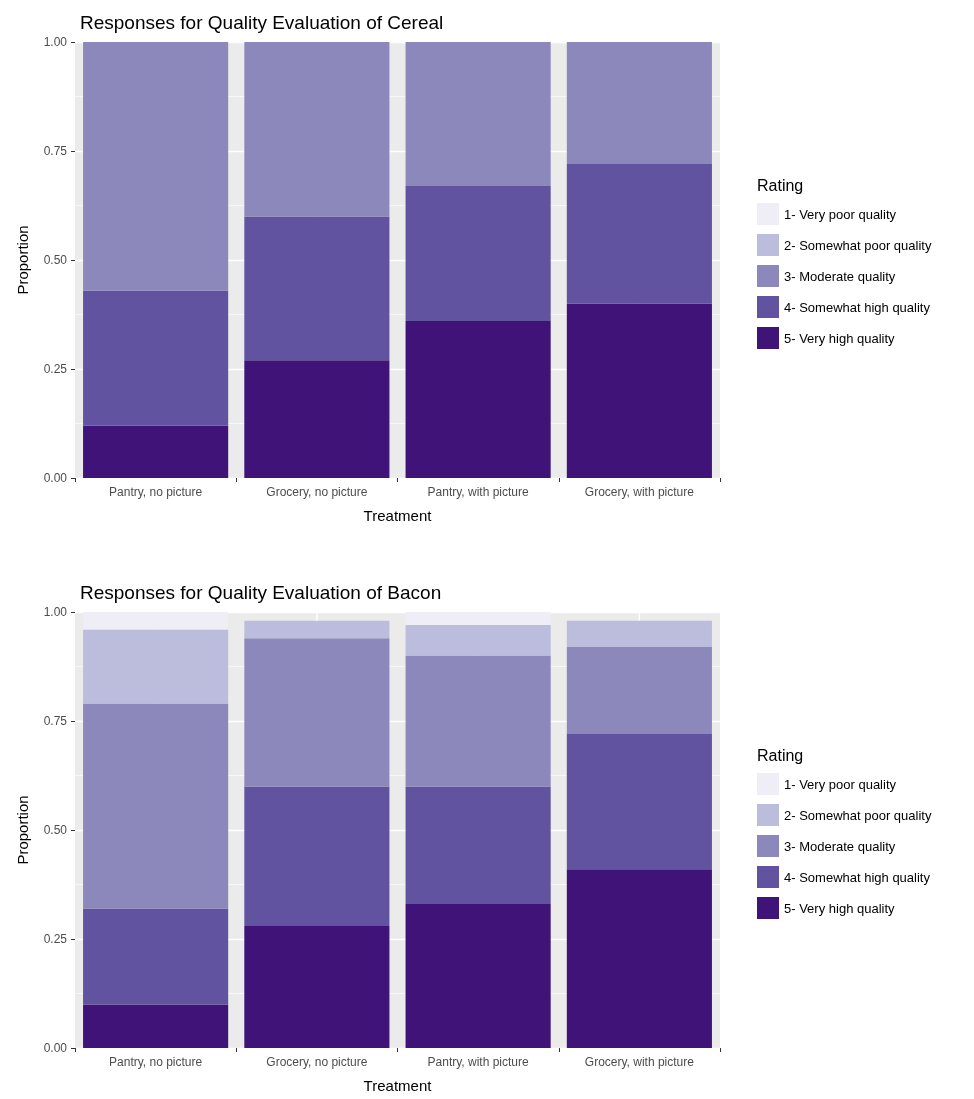  What do you see at coordinates (262, 22) in the screenshot?
I see `chart-title: Responses for Quality Evaluation of Cereal` at bounding box center [262, 22].